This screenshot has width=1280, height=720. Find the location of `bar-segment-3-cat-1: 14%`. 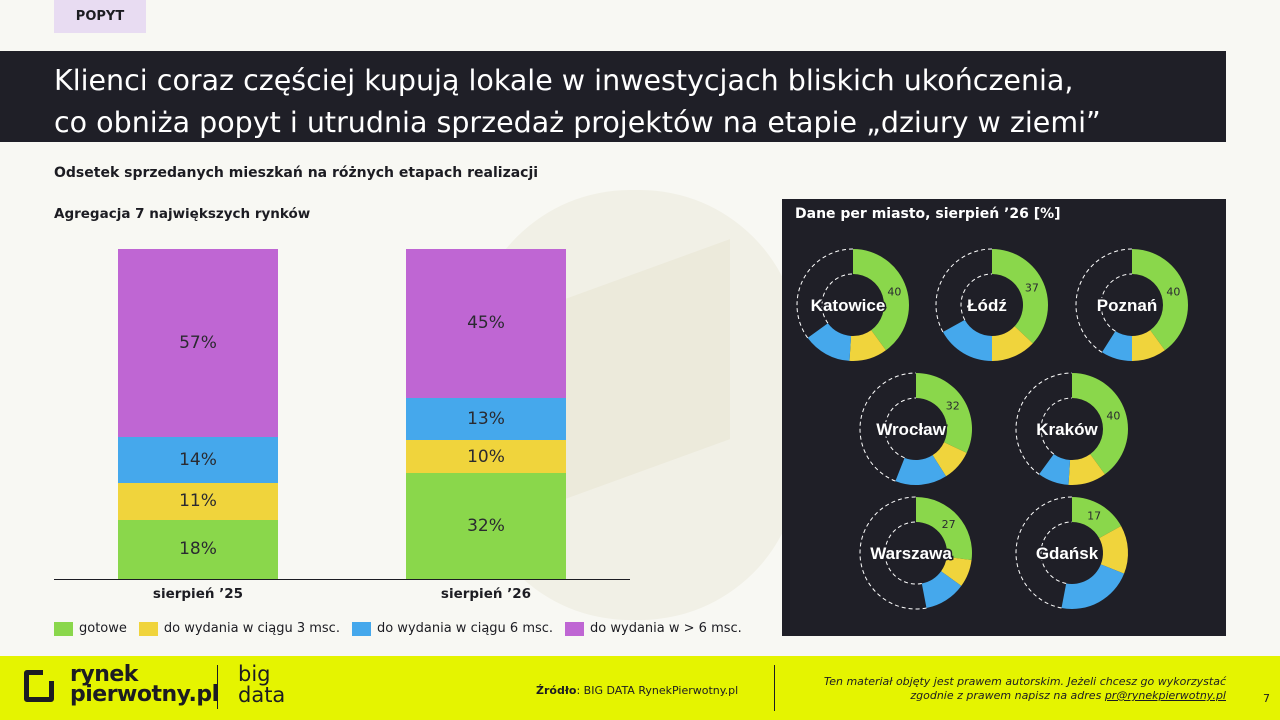

bar-segment-3-cat-1: 14% is located at coordinates (198, 460).